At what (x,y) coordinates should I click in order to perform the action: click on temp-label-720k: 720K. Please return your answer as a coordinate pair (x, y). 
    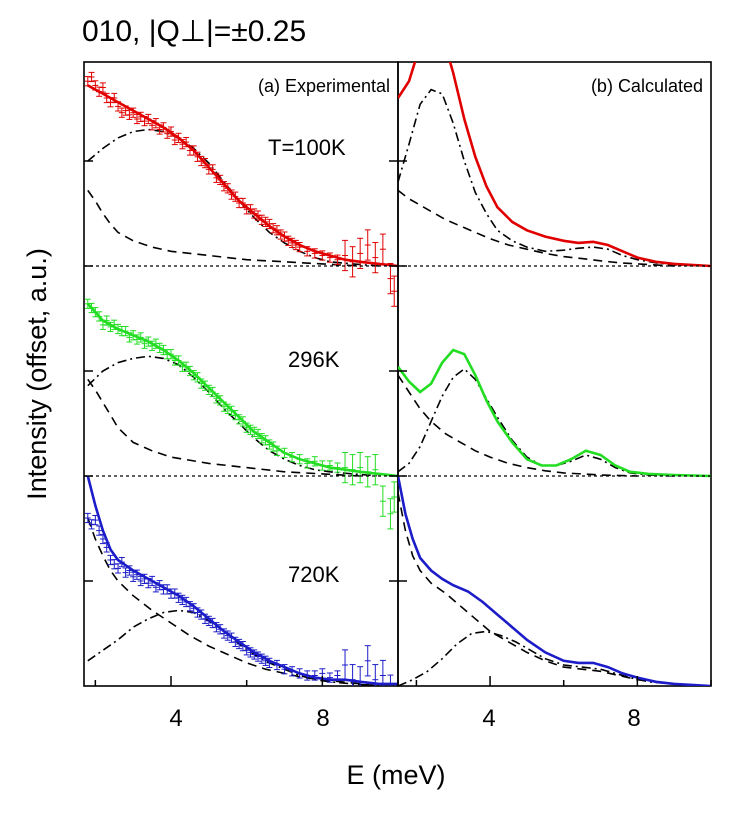
    Looking at the image, I should click on (314, 574).